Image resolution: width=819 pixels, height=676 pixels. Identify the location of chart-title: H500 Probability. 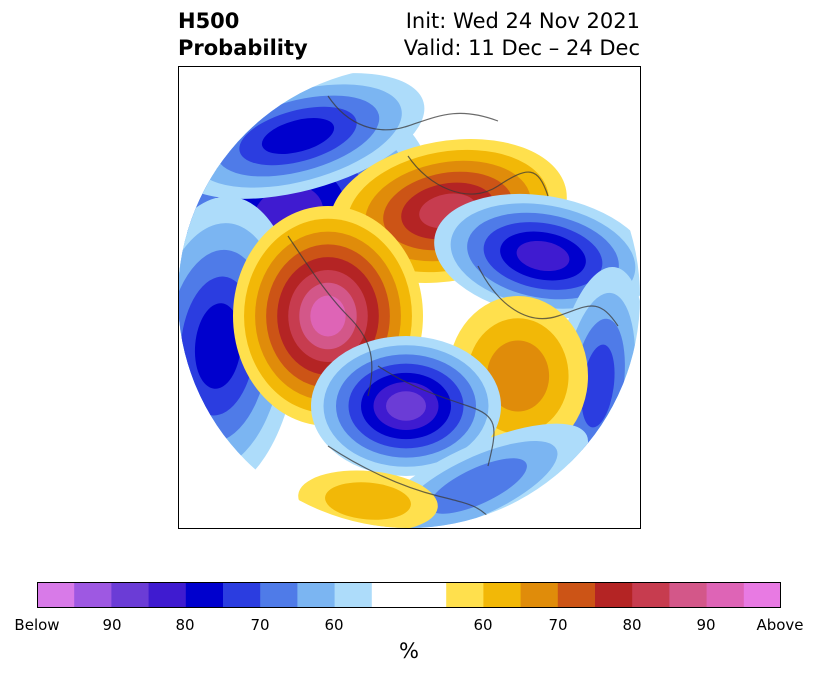
(243, 35).